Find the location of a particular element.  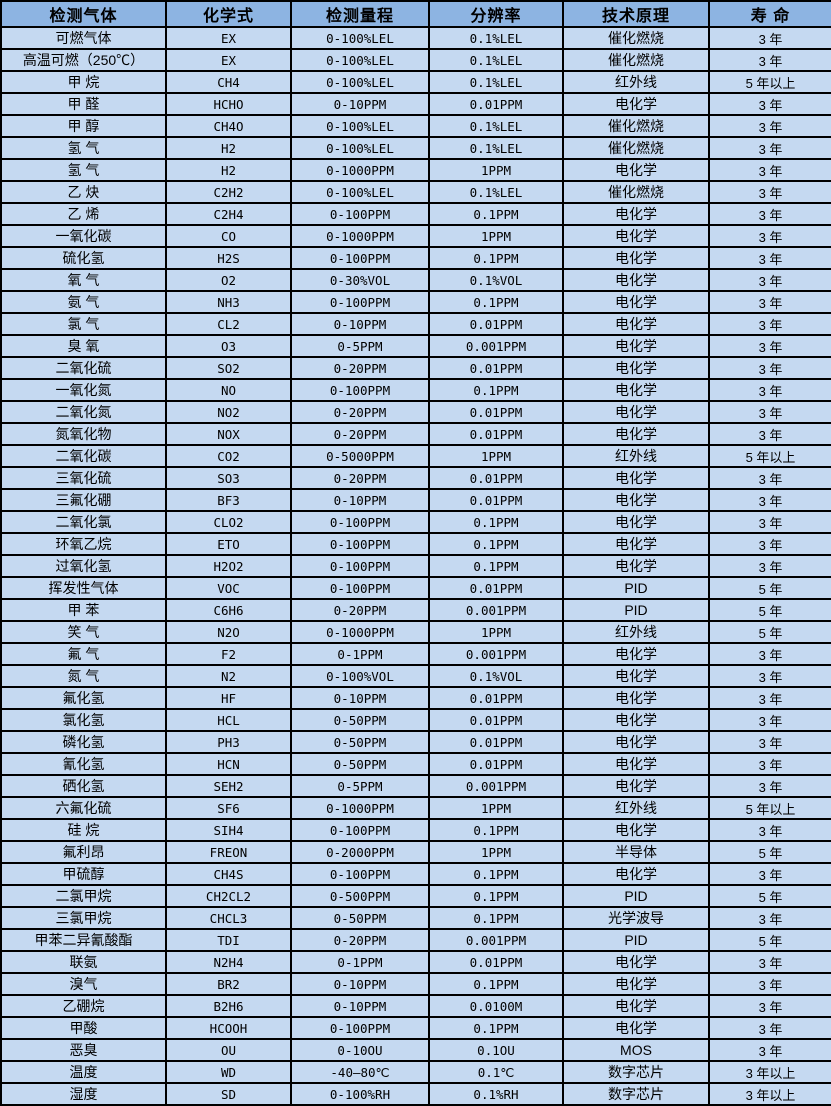

cell-gas: 二氯甲烷 is located at coordinates (83, 896).